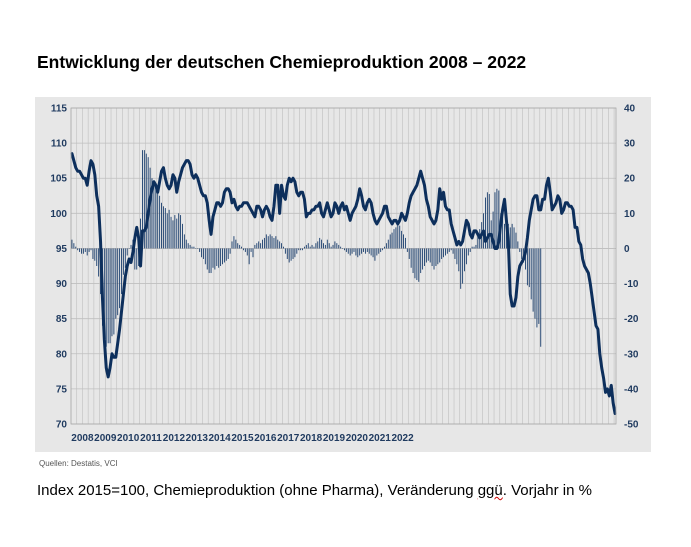  I want to click on y-left-tick-label: 100, so click(58, 214).